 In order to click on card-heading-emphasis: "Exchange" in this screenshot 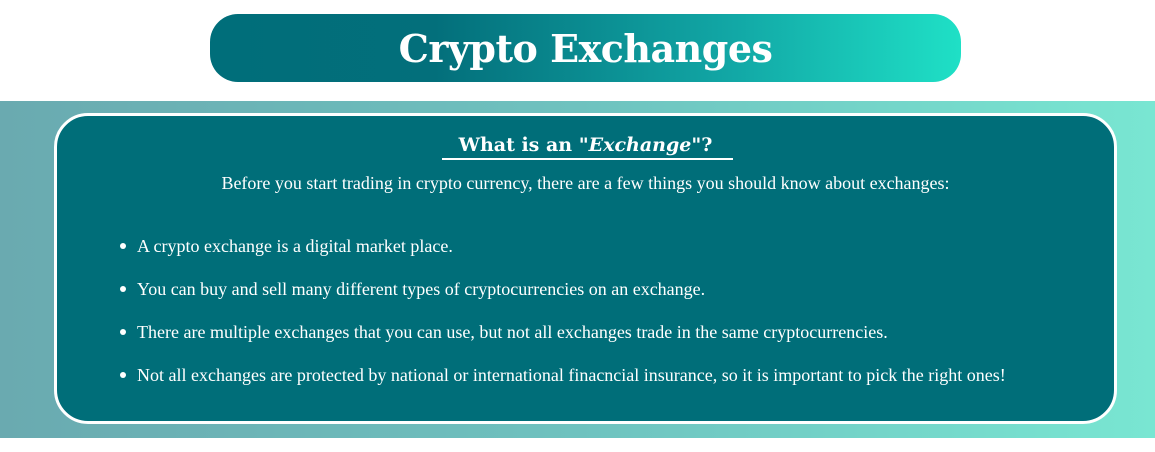, I will do `click(640, 145)`.